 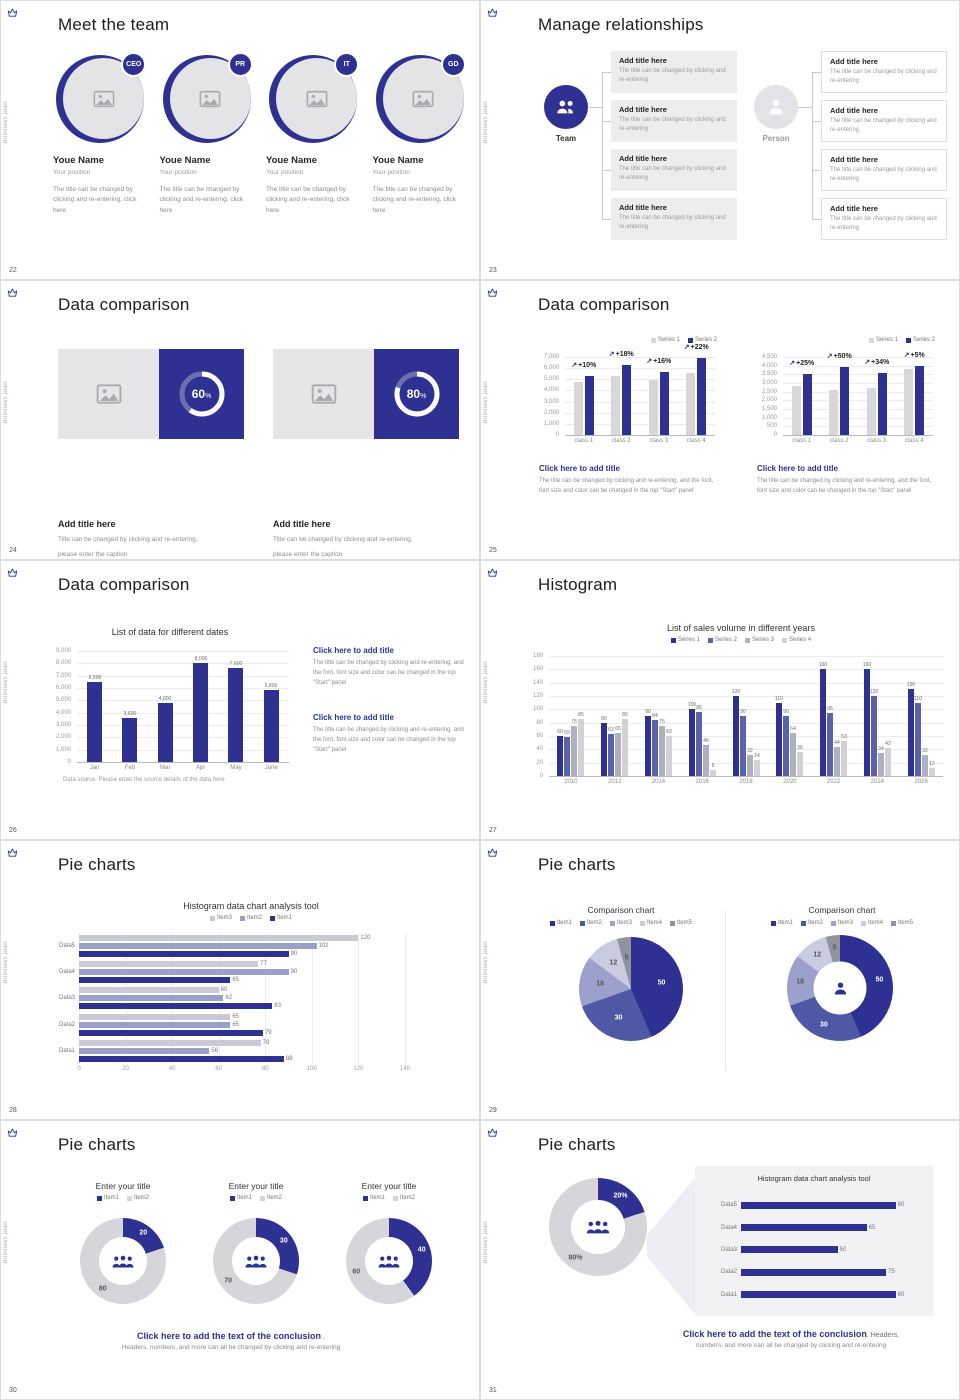 I want to click on box-title: Add title here, so click(x=854, y=208).